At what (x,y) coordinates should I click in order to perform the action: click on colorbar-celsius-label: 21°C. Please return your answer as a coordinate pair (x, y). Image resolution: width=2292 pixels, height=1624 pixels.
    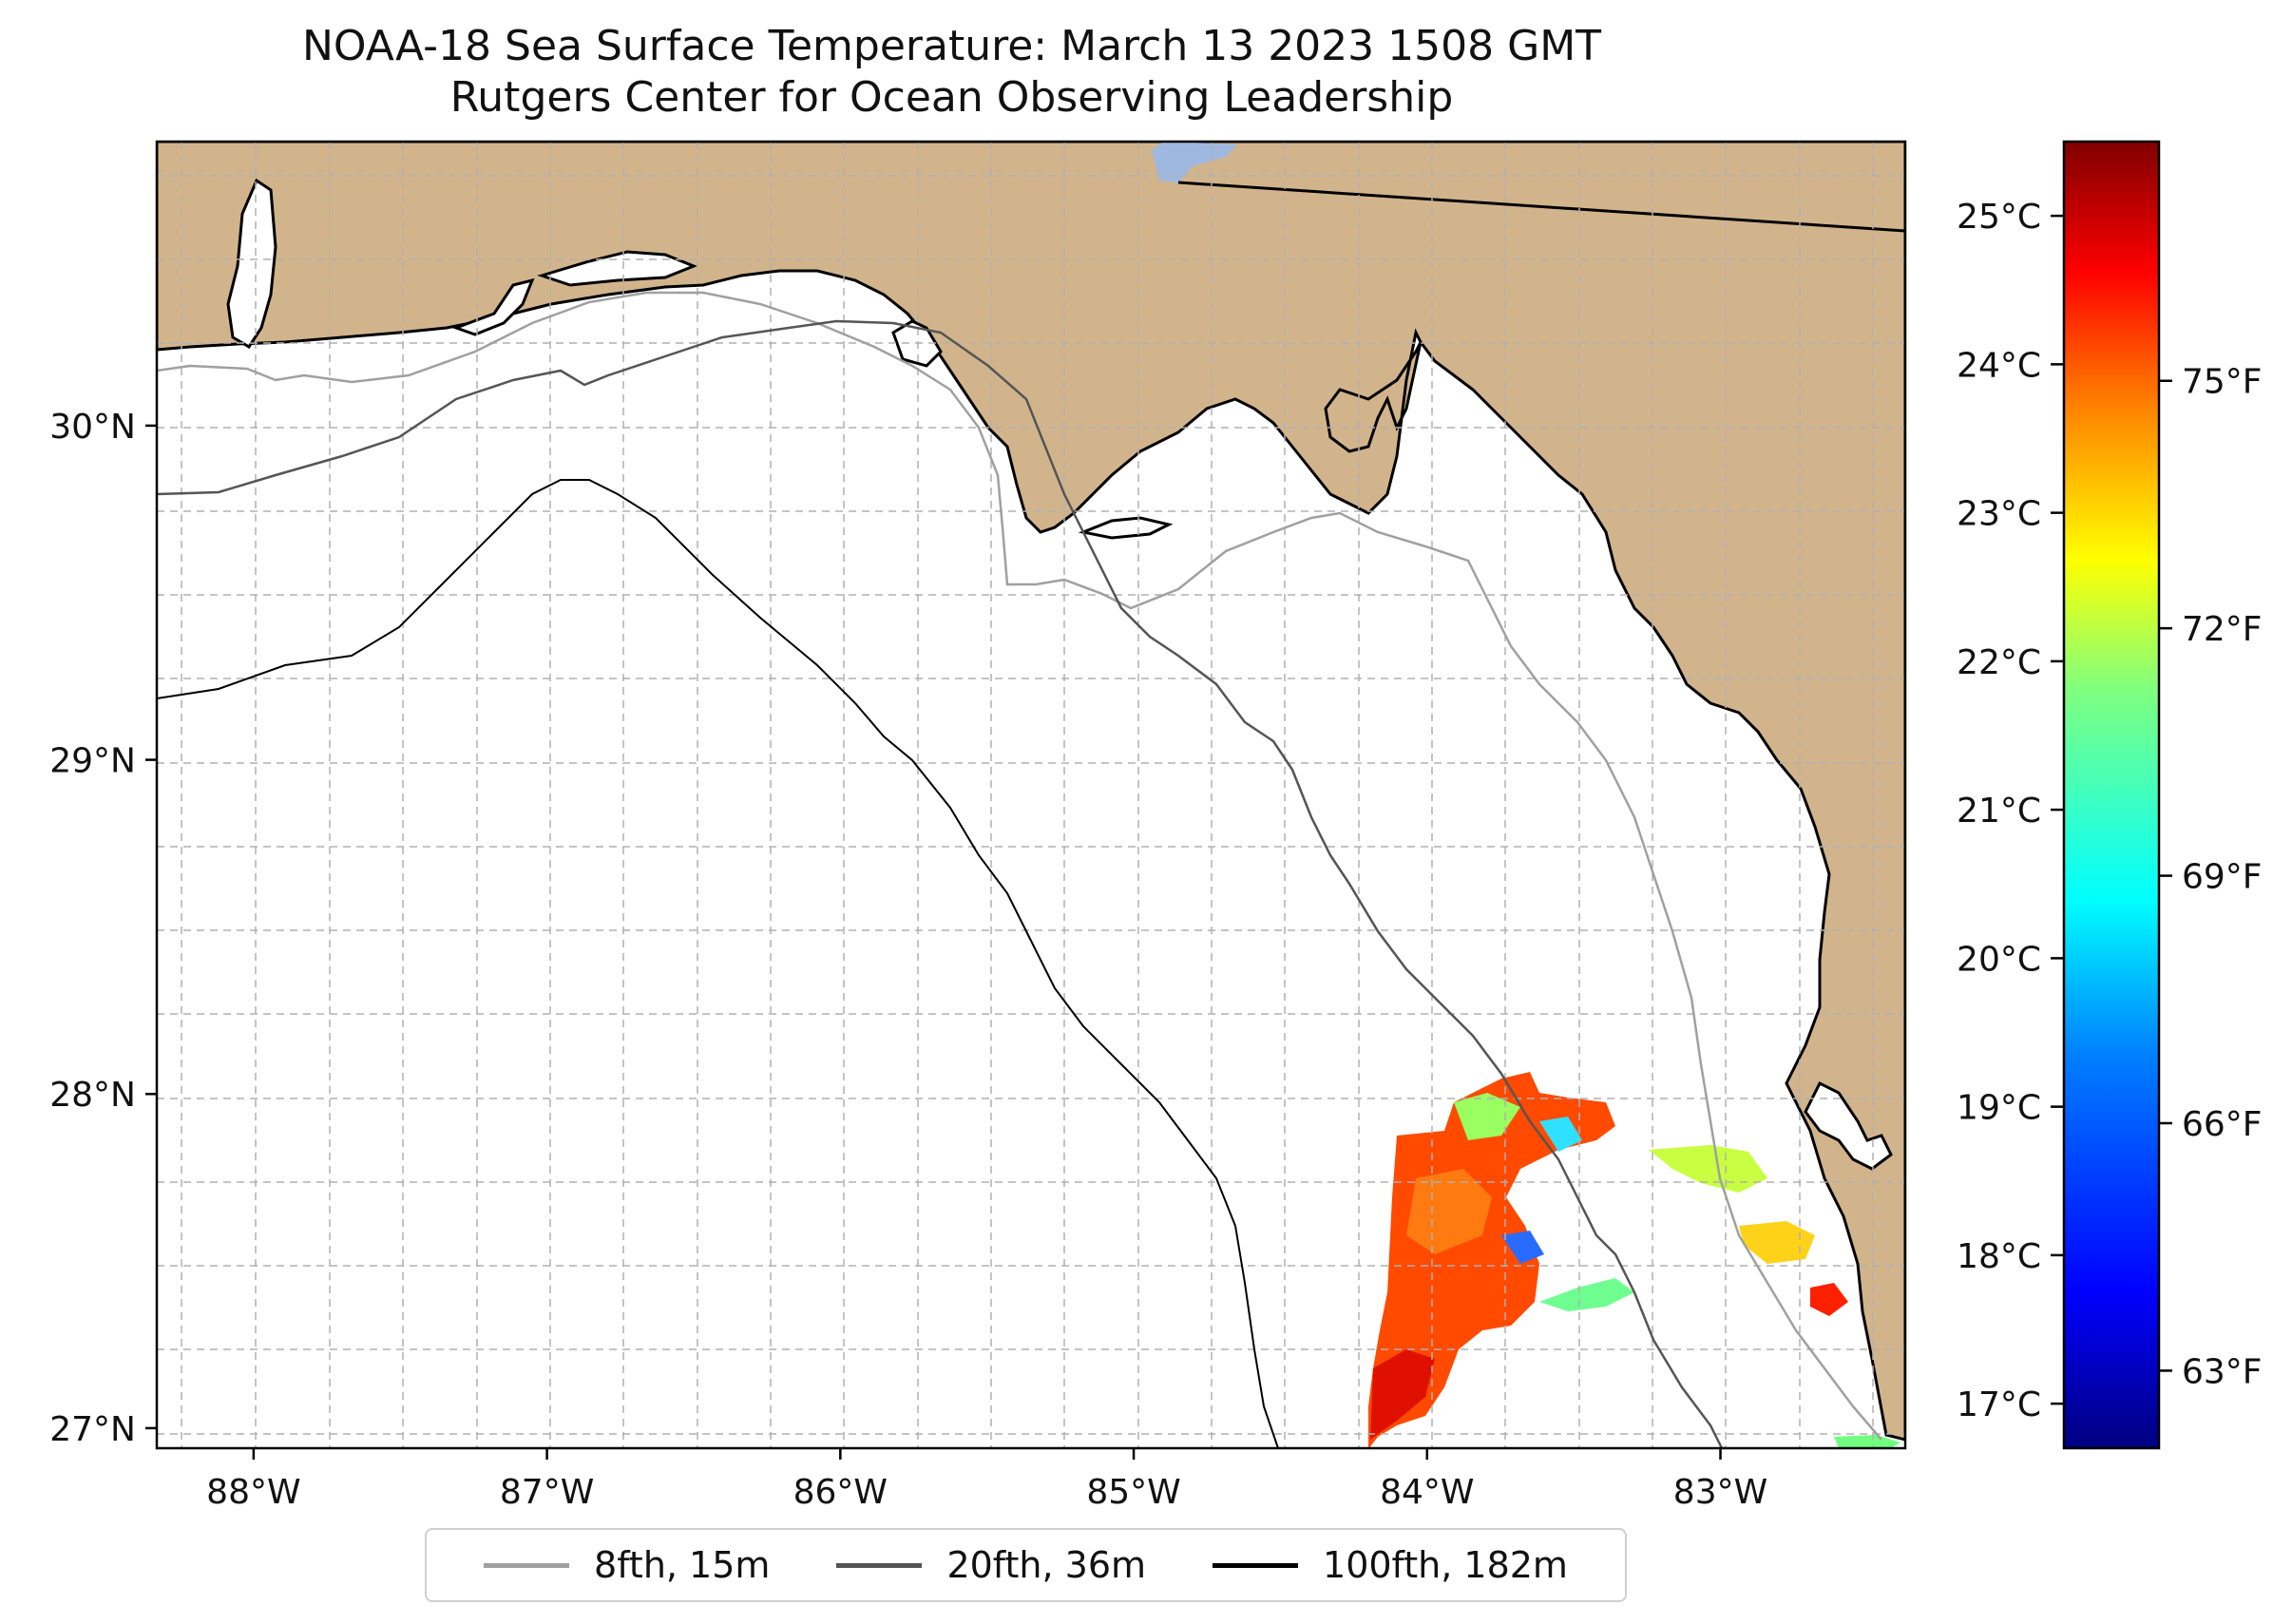
    Looking at the image, I should click on (1999, 811).